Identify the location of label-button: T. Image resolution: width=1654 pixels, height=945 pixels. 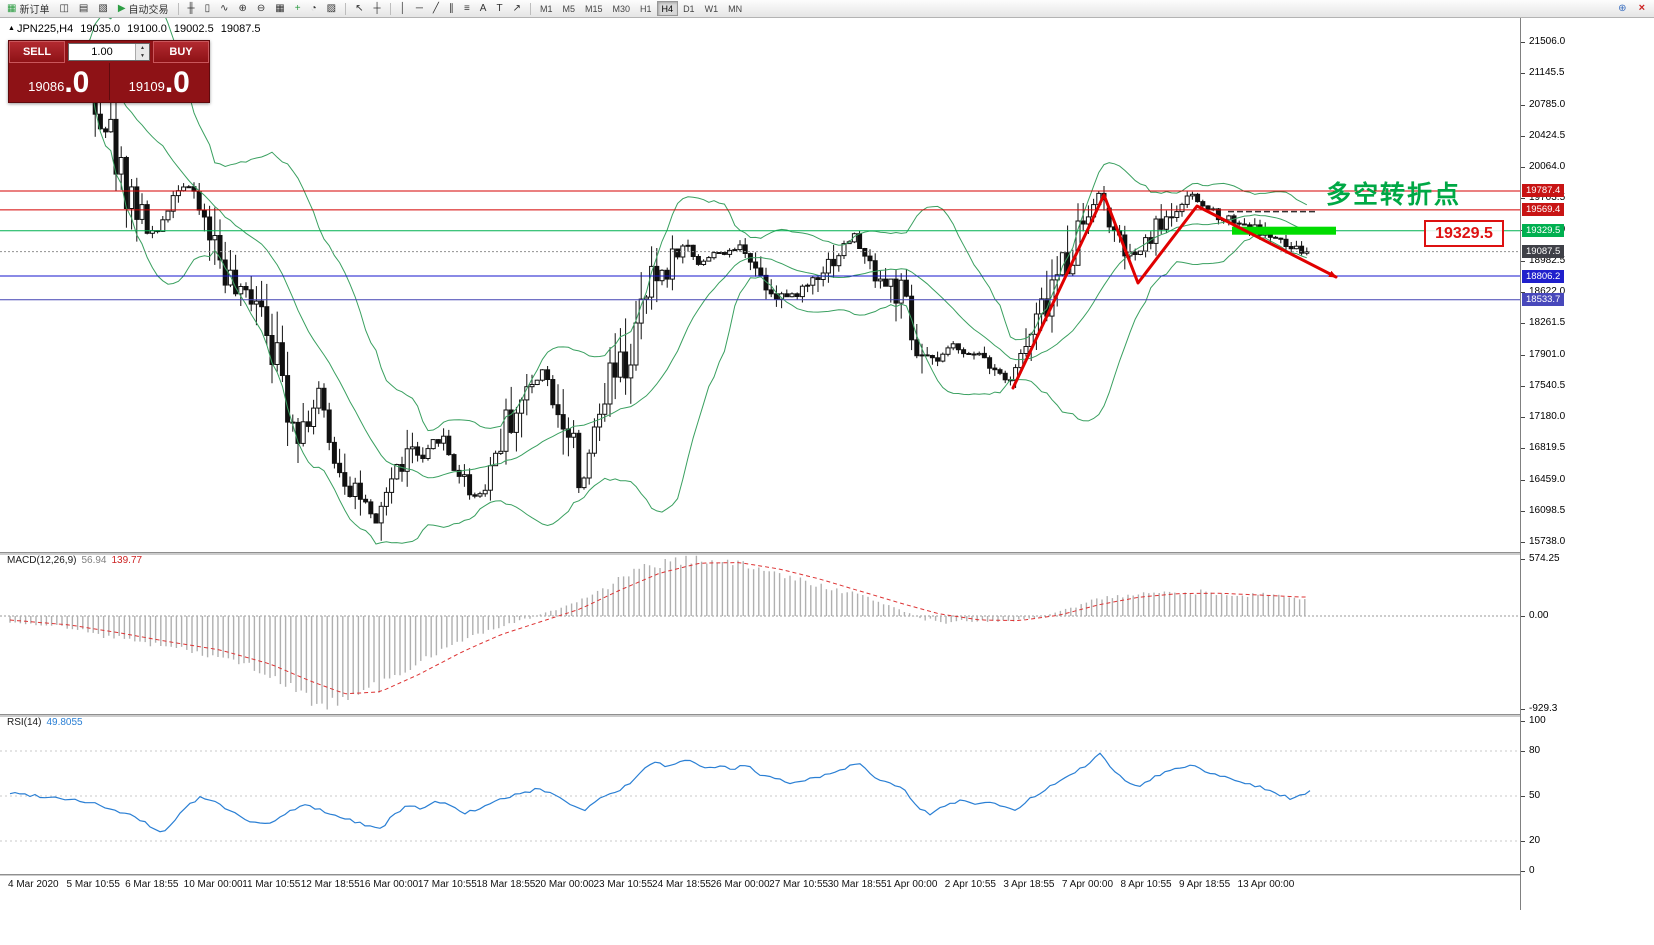
(499, 8).